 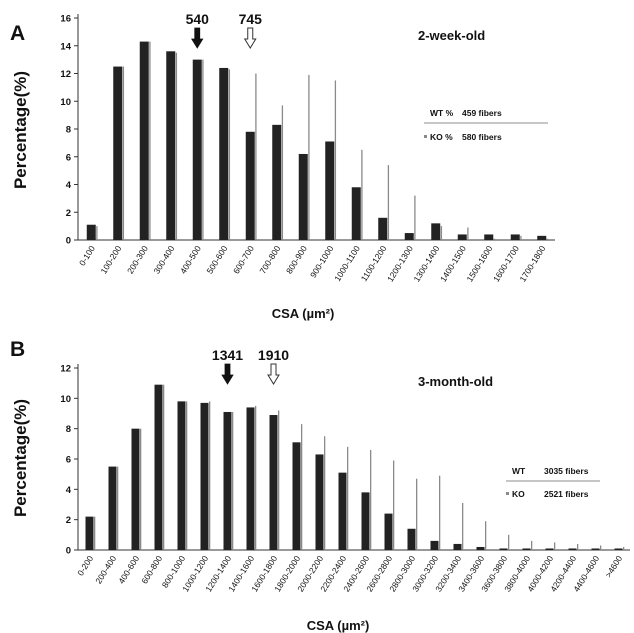 I want to click on panel-b-ytick-label: 2, so click(x=68, y=520).